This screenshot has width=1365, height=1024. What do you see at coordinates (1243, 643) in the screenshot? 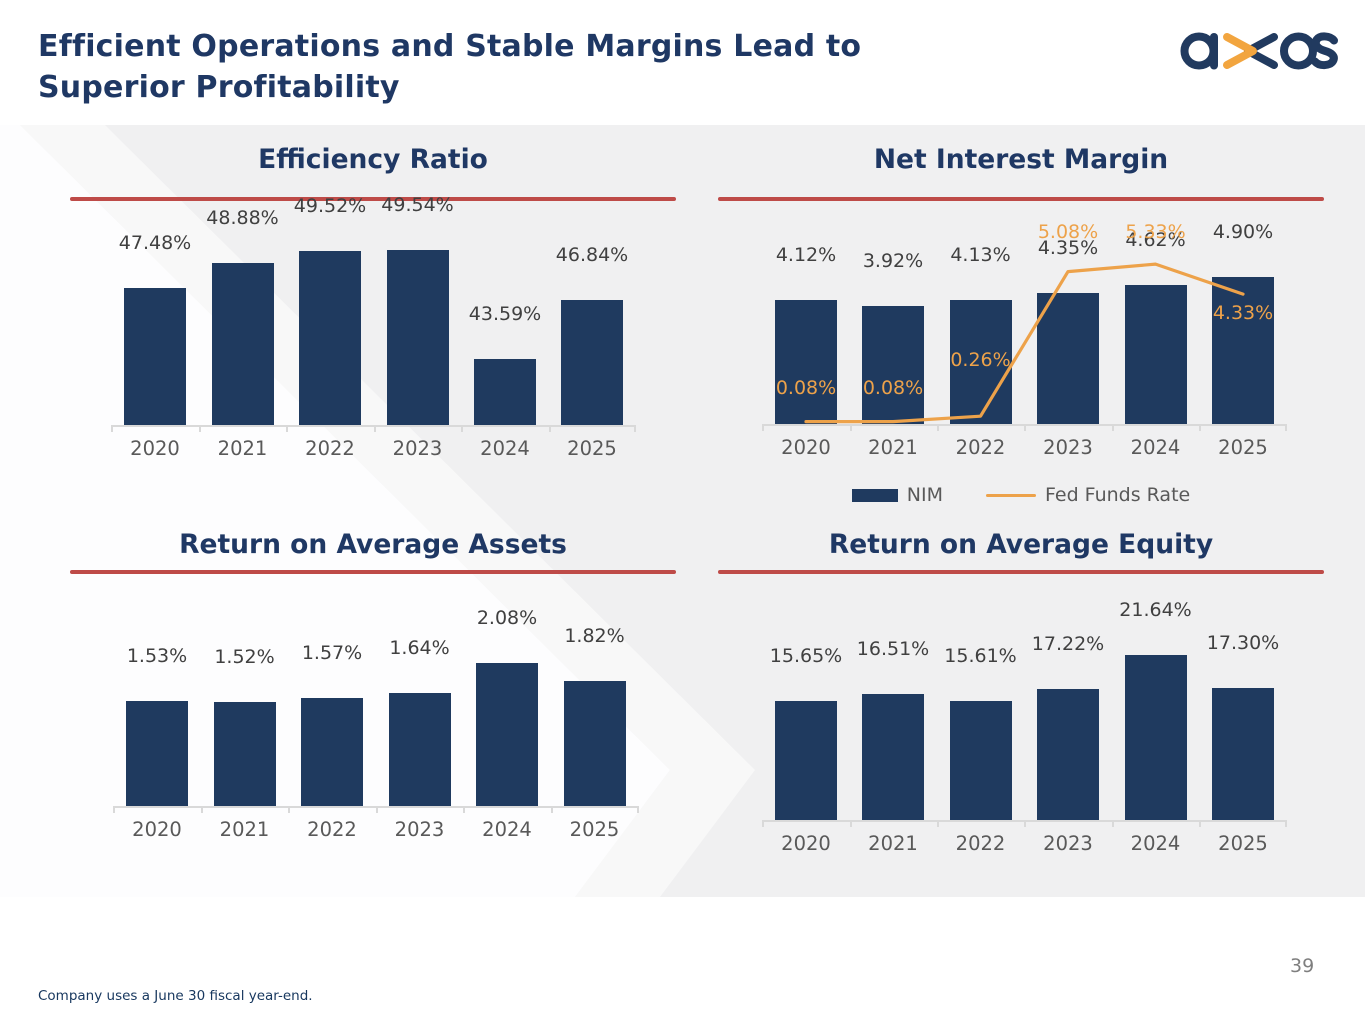
I see `return_on_average_equity-bar-value-label: 17.30%` at bounding box center [1243, 643].